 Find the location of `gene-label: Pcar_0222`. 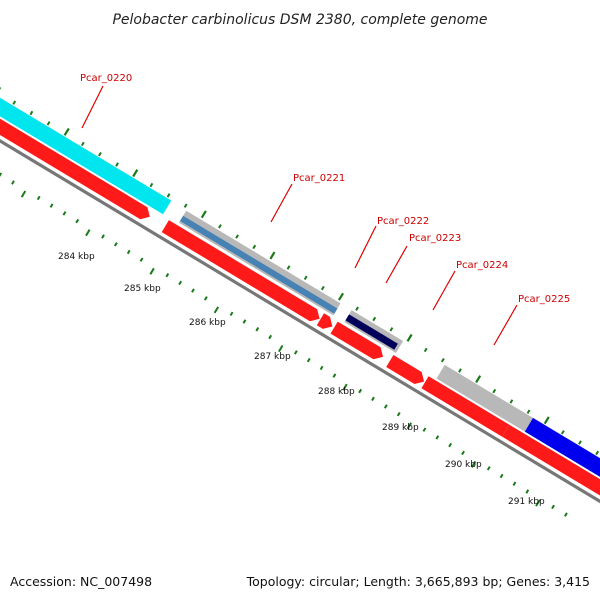

gene-label: Pcar_0222 is located at coordinates (403, 221).